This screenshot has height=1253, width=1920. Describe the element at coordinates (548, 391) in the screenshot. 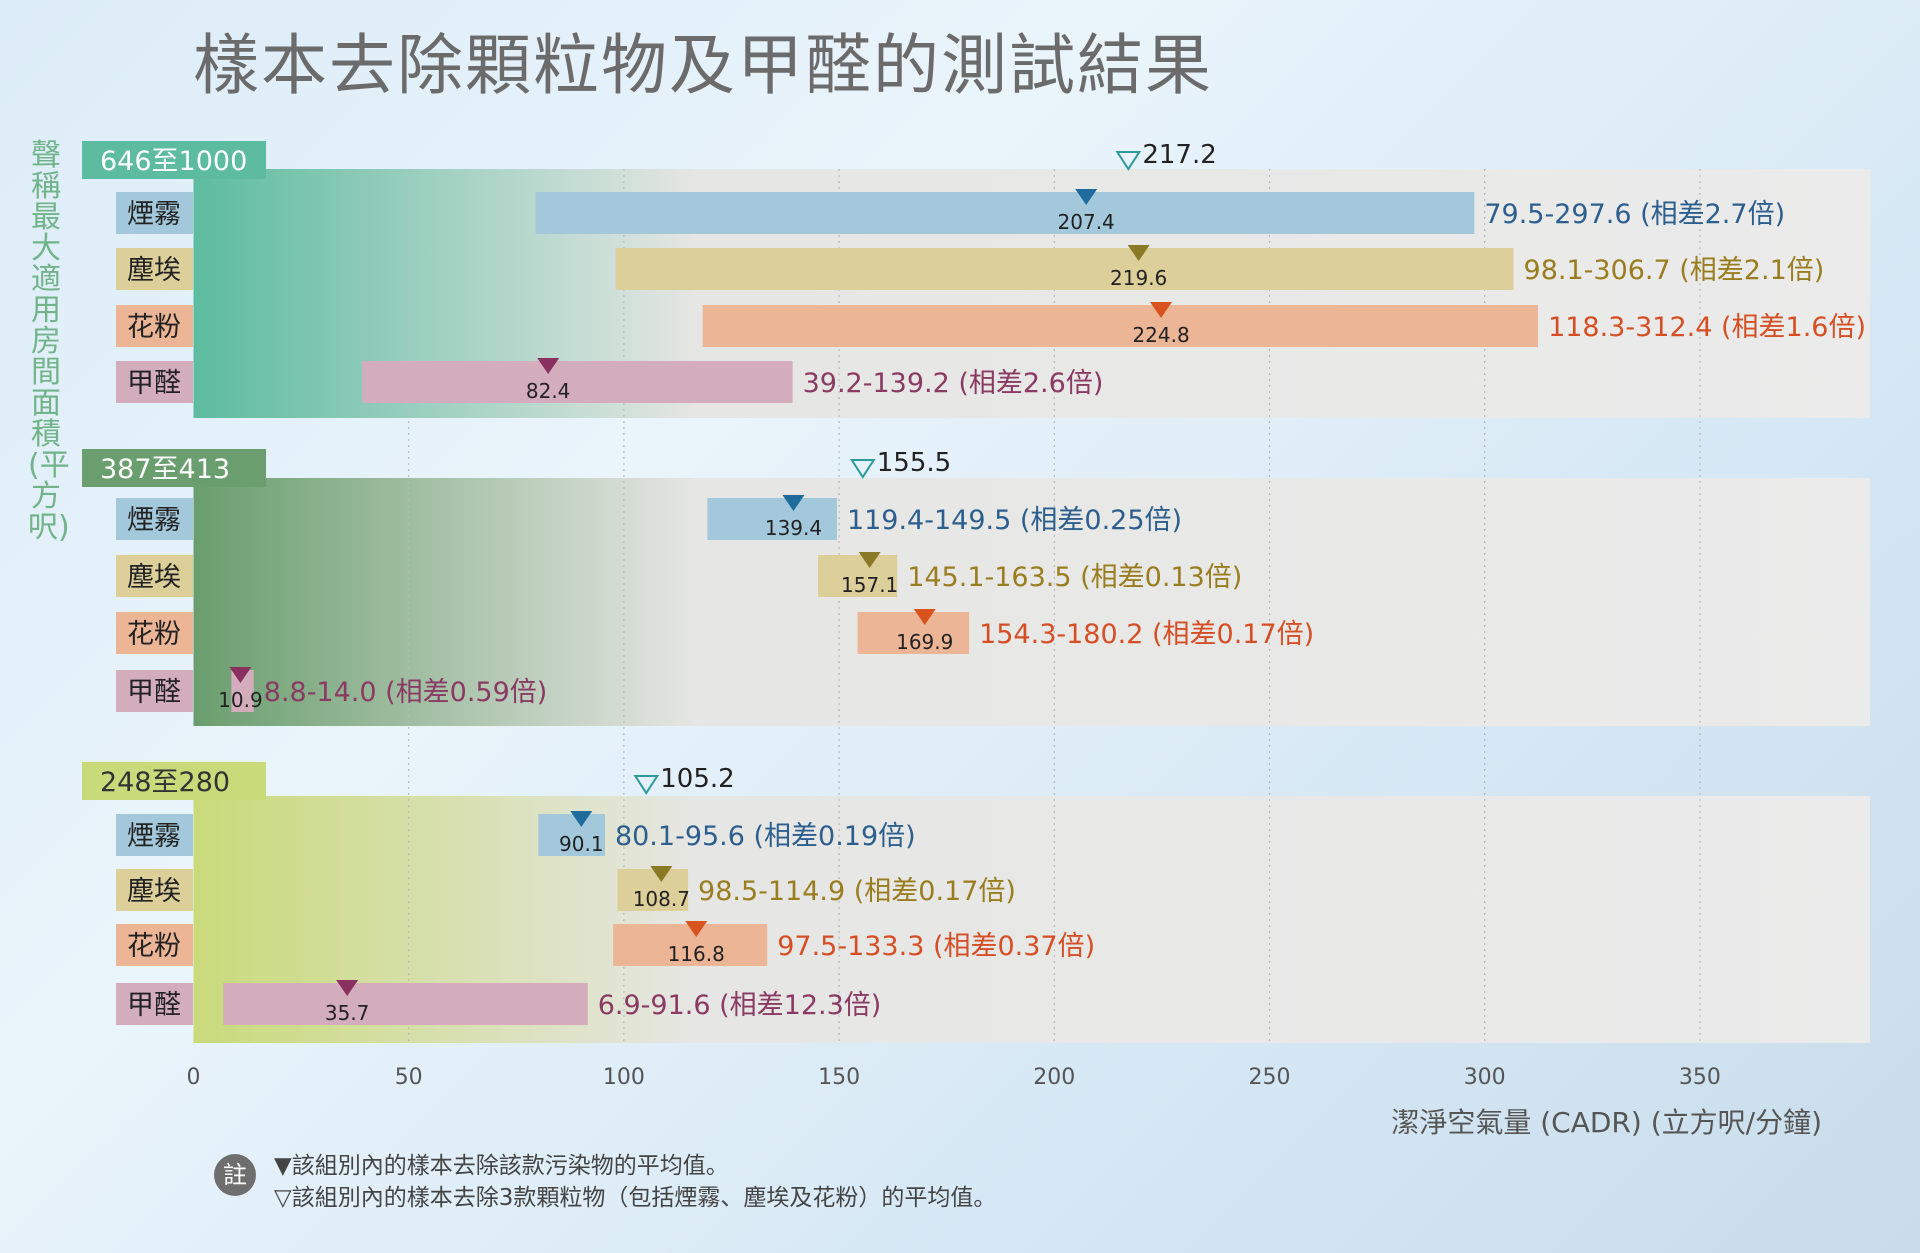

I see `average-value-label: 82.4` at that location.